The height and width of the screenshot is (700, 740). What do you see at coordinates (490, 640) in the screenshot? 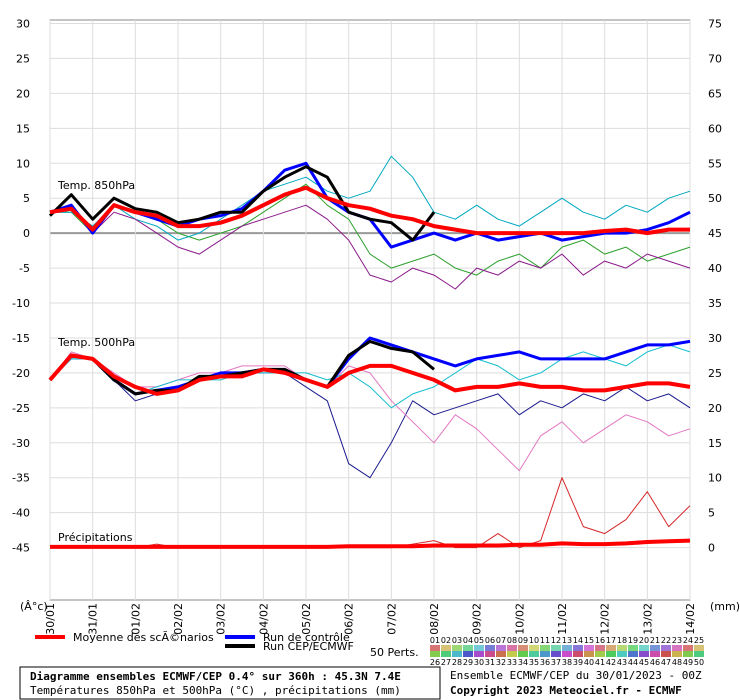
I see `perturbation-number: 06` at bounding box center [490, 640].